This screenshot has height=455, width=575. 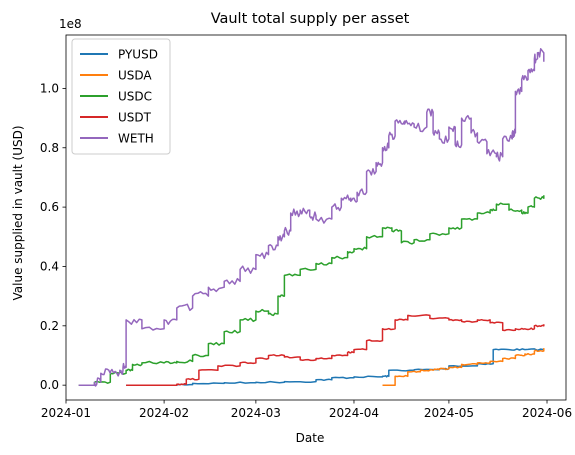 I want to click on legend: PYUSD USDA USDC USDT WETH, so click(x=121, y=96).